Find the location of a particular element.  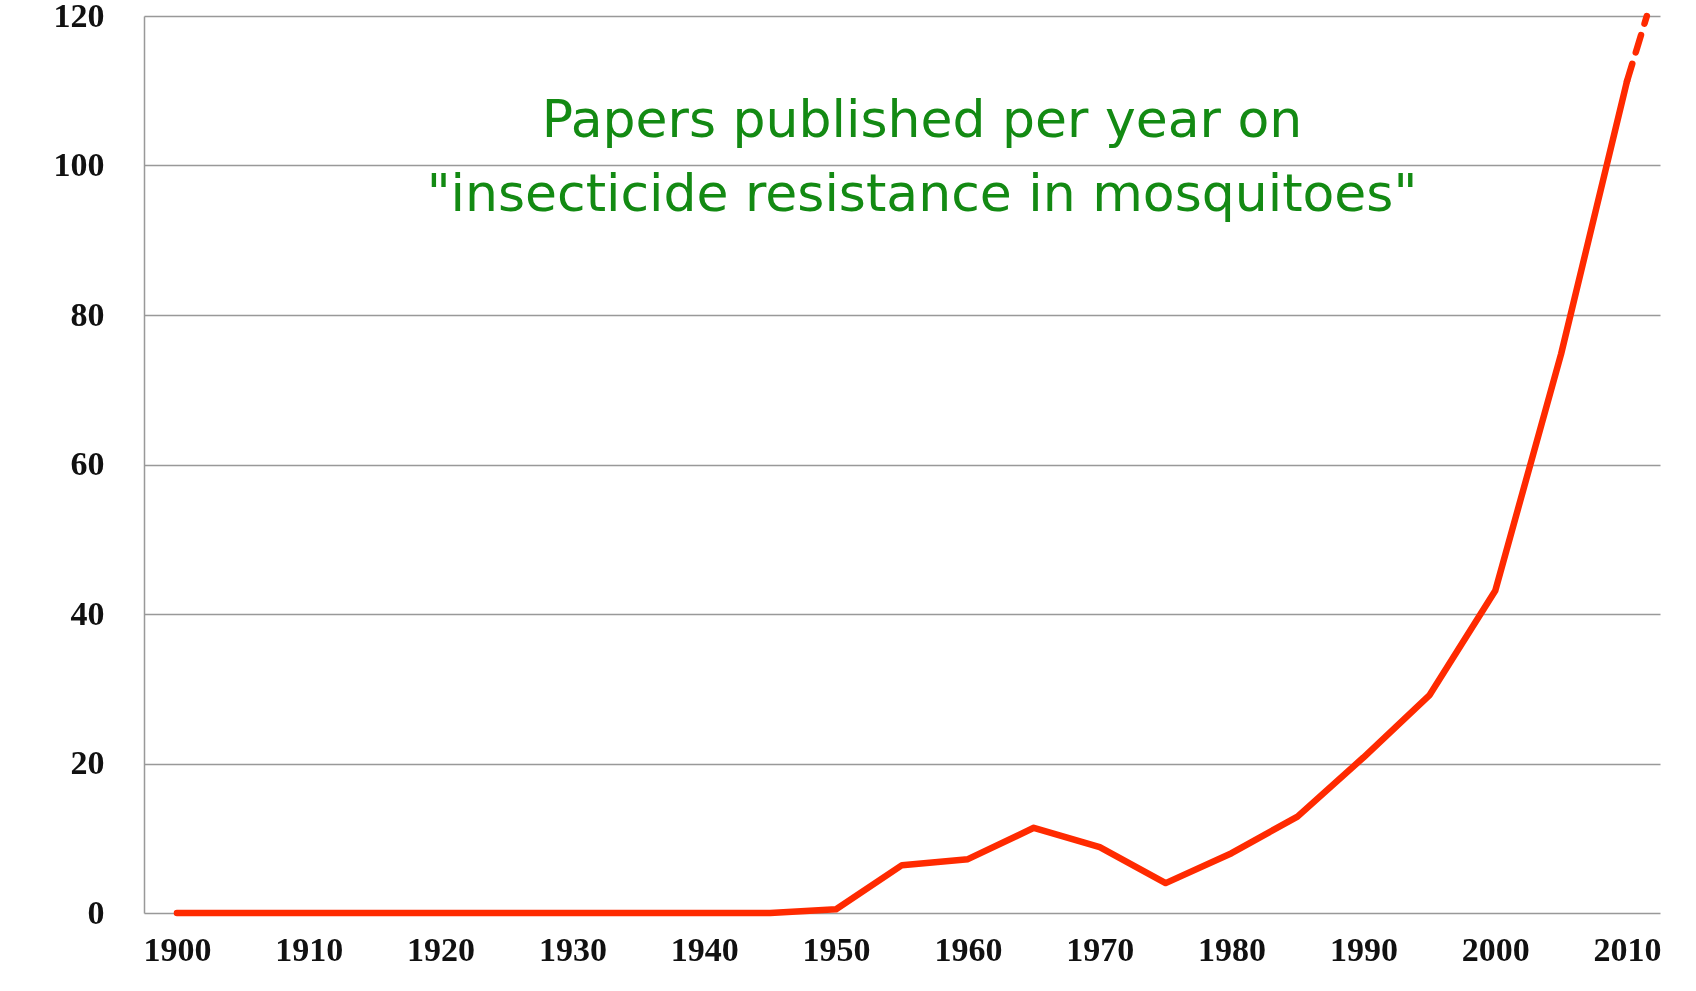

x-tick-label: 1940 is located at coordinates (704, 949).